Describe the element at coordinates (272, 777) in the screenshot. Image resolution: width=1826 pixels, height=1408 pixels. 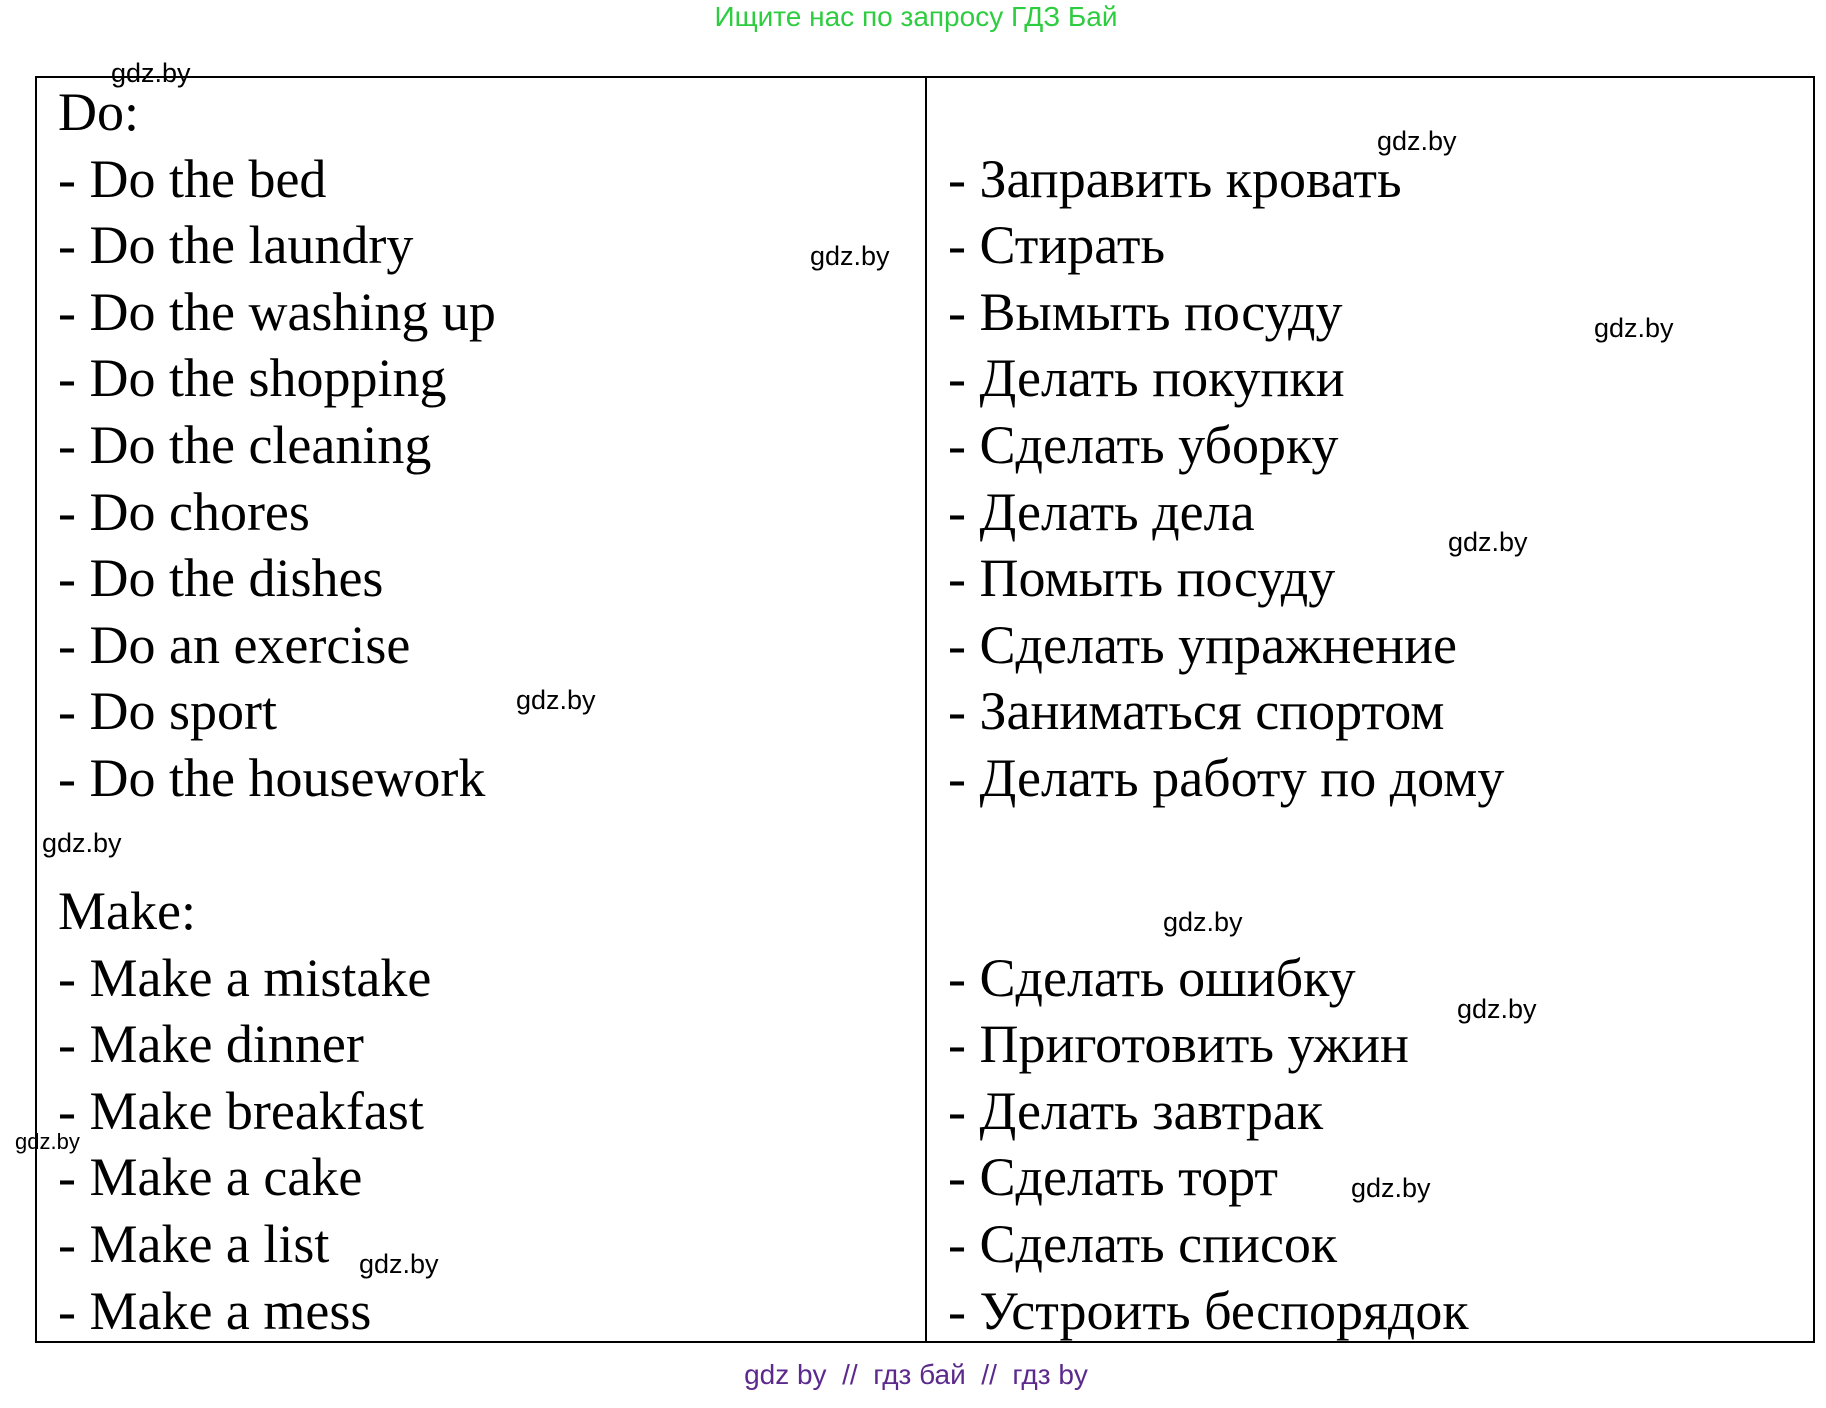
I see `do-item: - Do the housework` at that location.